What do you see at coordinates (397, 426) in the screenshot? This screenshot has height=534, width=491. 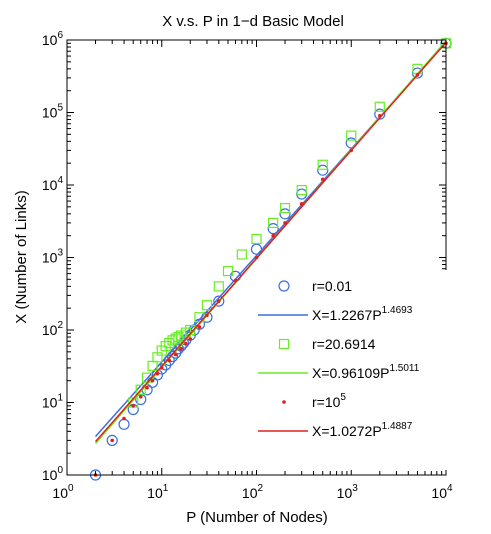 I see `legend-label-superscript: 1.4887` at bounding box center [397, 426].